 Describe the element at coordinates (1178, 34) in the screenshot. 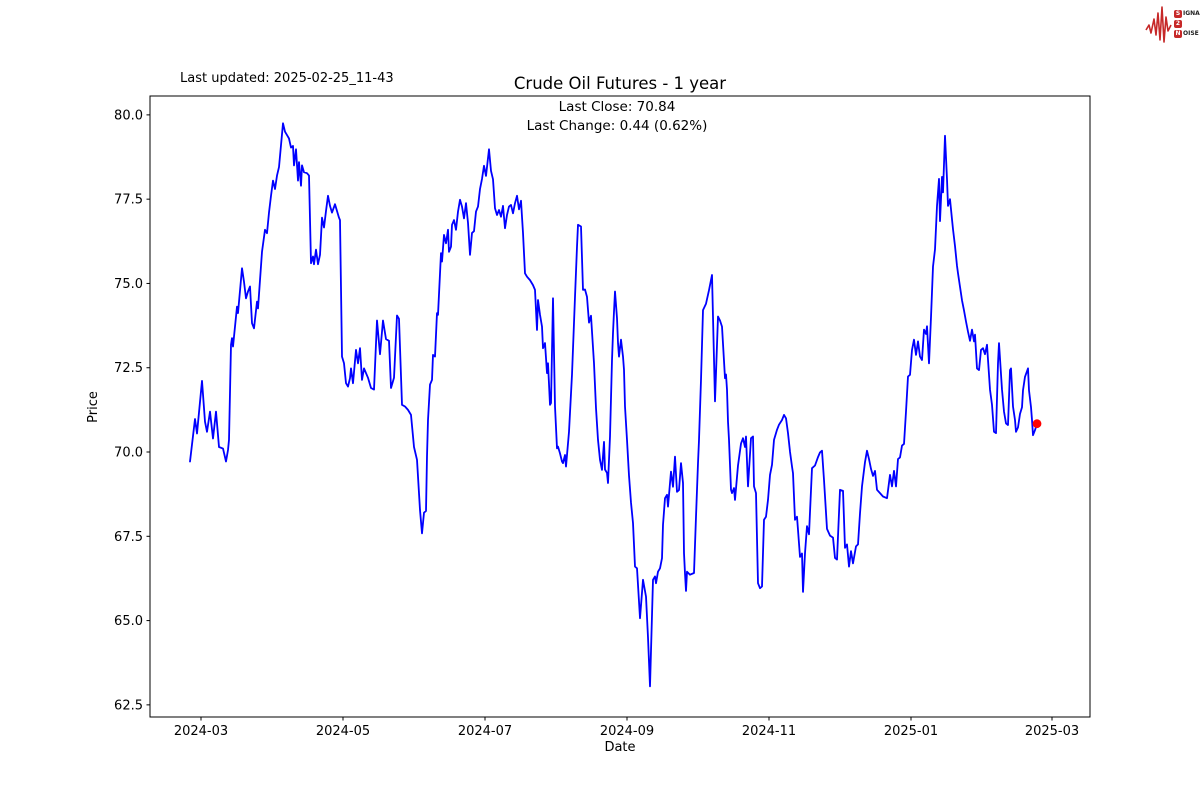

I see `logo-letter-n: N` at that location.